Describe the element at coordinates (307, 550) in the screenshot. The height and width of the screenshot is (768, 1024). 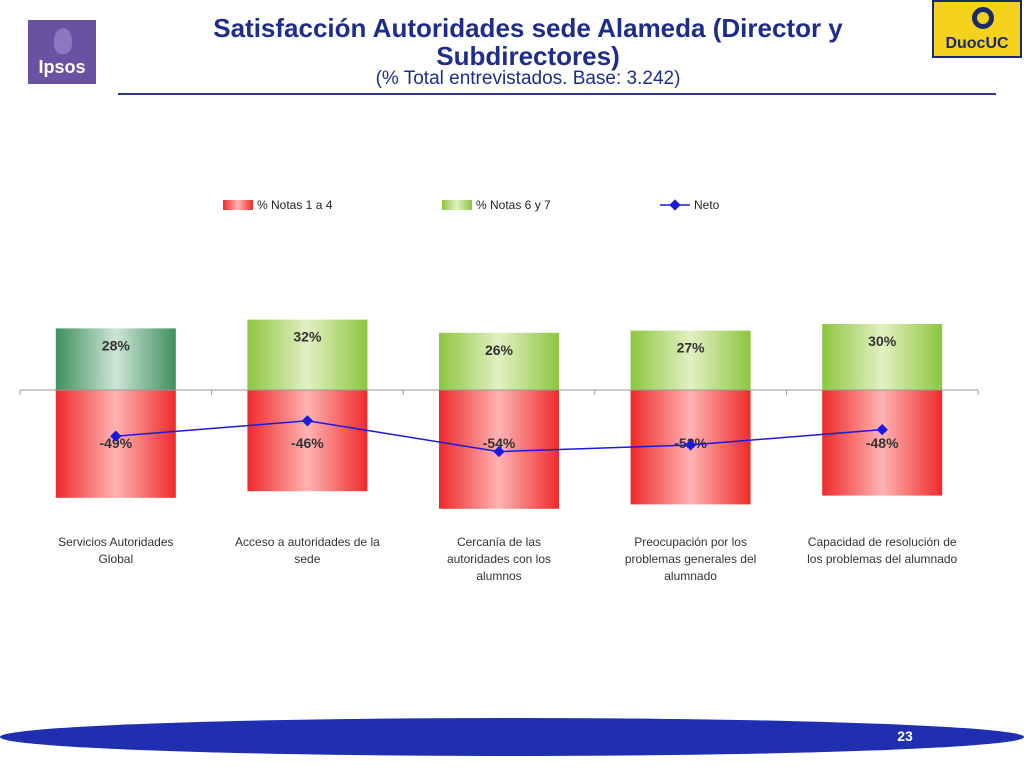
I see `category-label: Acceso a autoridades de la sede` at that location.